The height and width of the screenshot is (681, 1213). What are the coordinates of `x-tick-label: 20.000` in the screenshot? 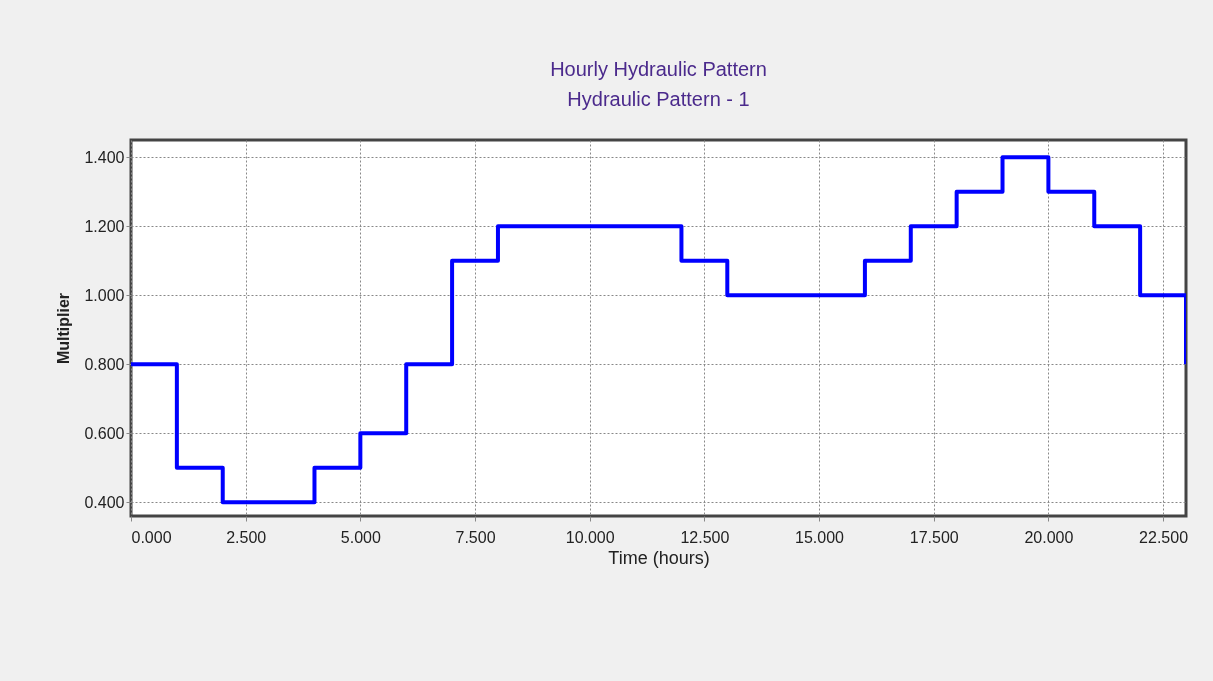 It's located at (1049, 537).